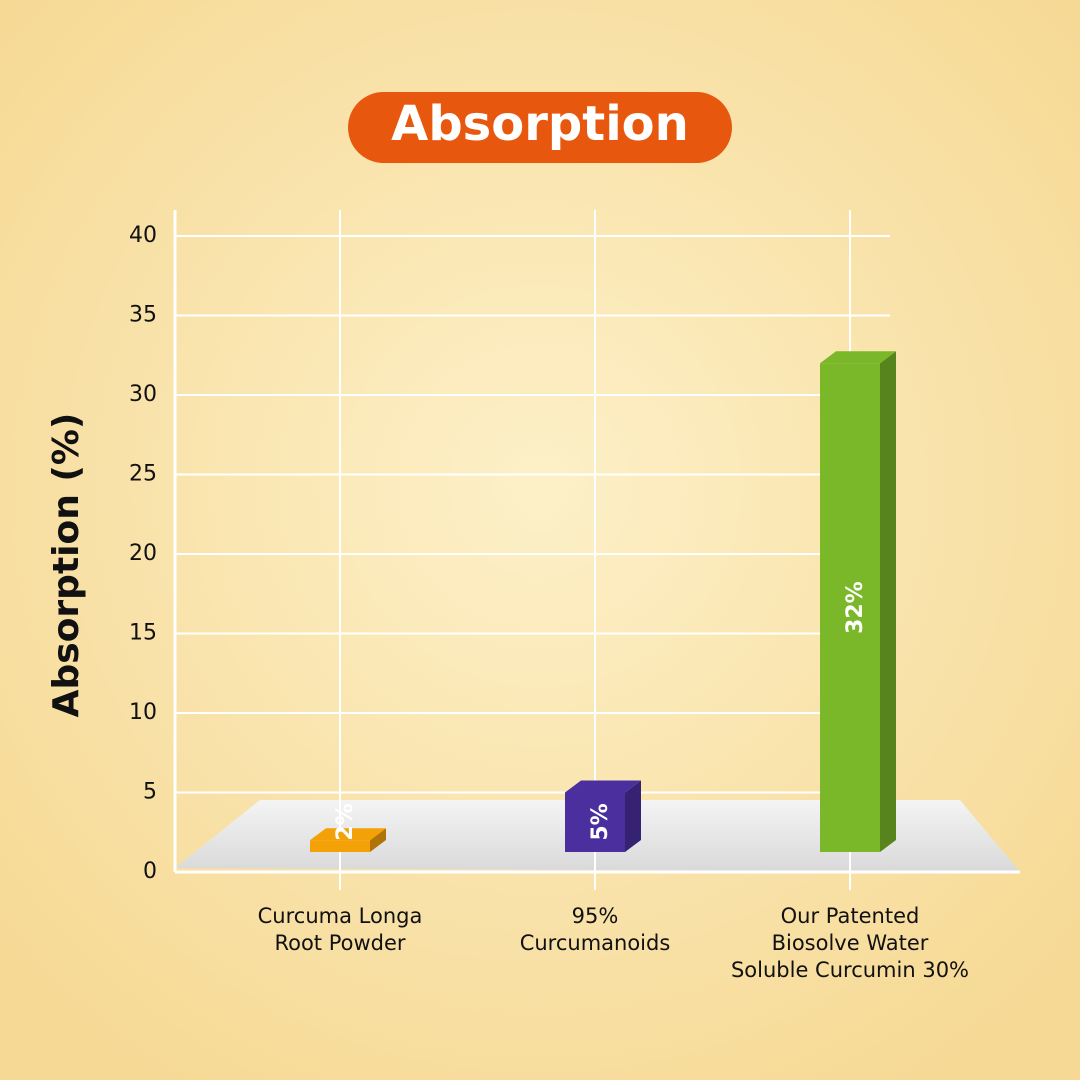  What do you see at coordinates (850, 970) in the screenshot?
I see `x-tick-label: Soluble Curcumin 30%` at bounding box center [850, 970].